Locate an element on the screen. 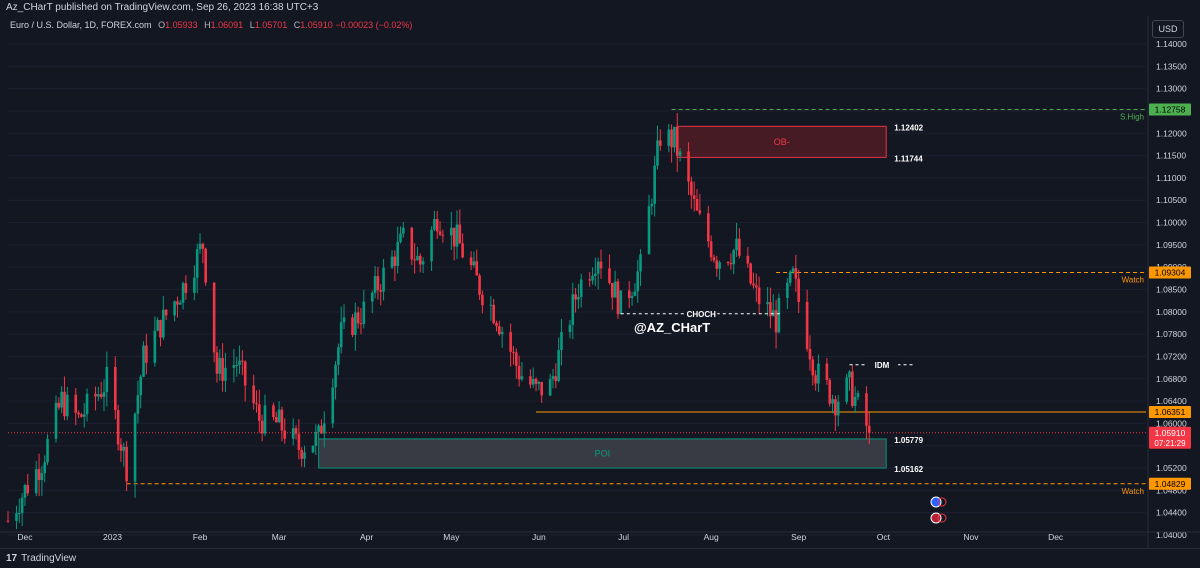 Image resolution: width=1200 pixels, height=568 pixels. level-price-text: 1.04829 is located at coordinates (1170, 484).